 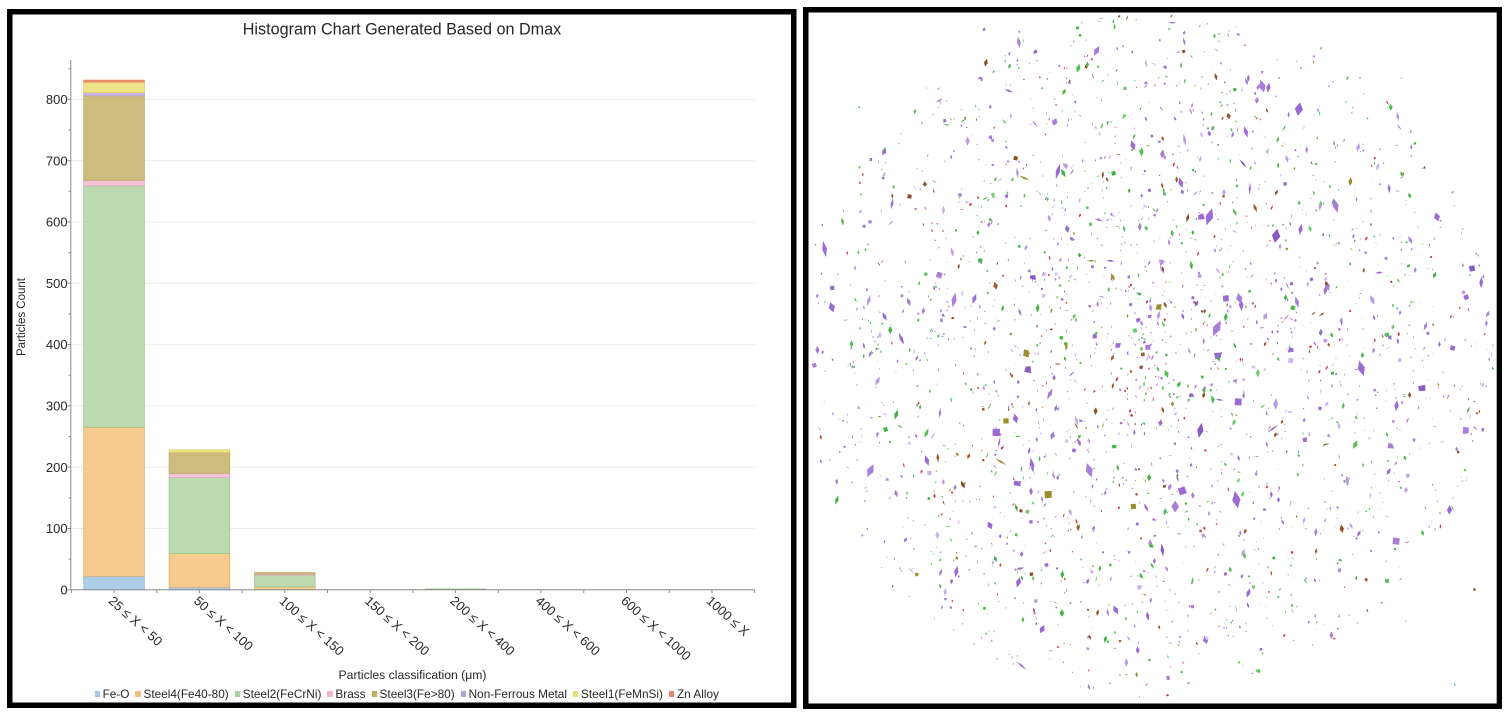 What do you see at coordinates (57, 406) in the screenshot?
I see `svg-text: 300` at bounding box center [57, 406].